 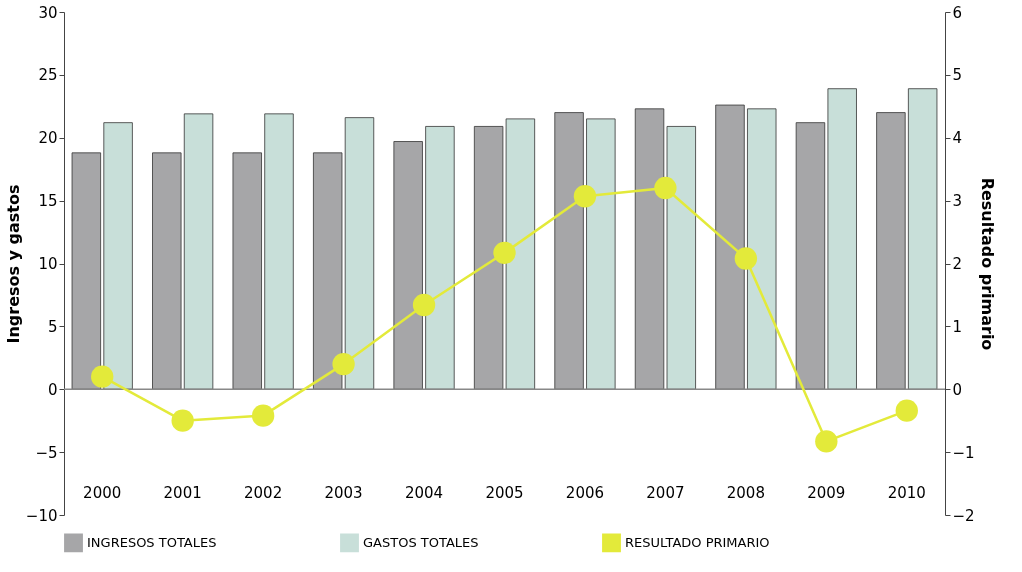 What do you see at coordinates (957, 138) in the screenshot?
I see `y2-tick-label: 4` at bounding box center [957, 138].